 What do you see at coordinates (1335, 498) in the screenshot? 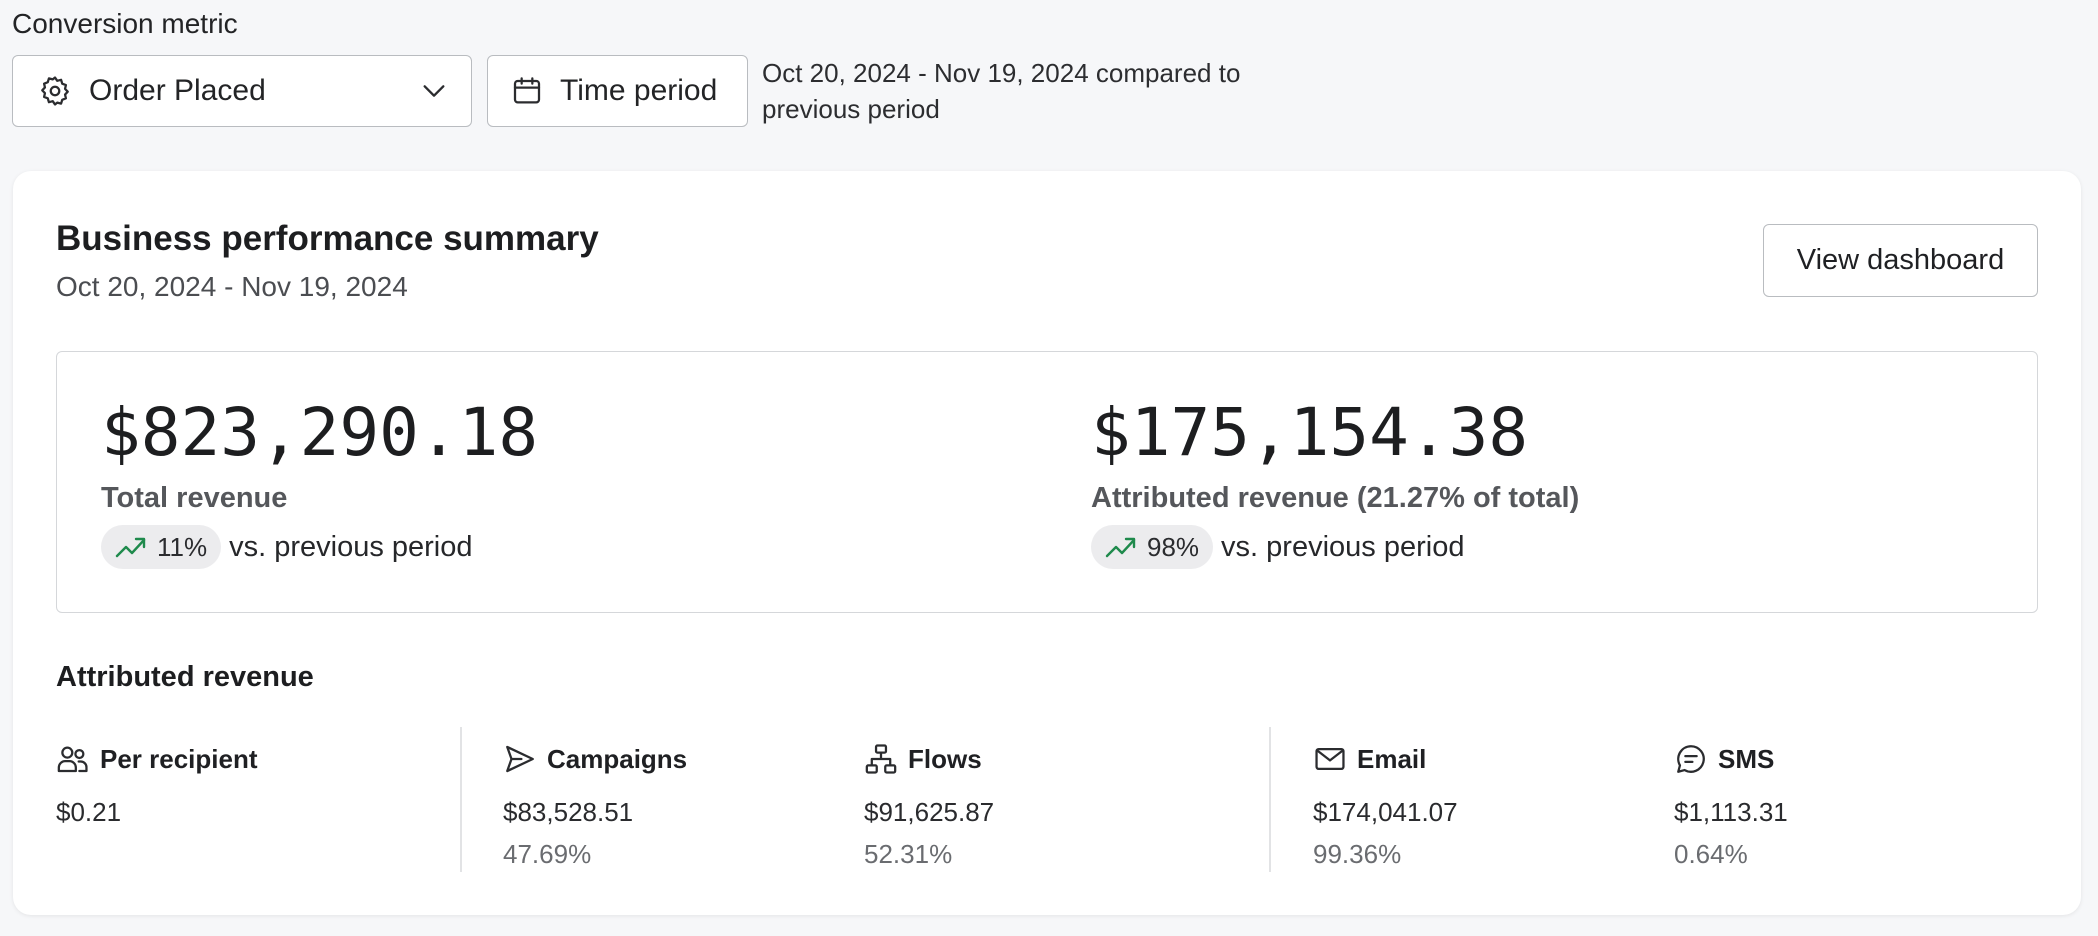
I see `attributed-revenue-label: Attributed revenue (21.27% of total)` at bounding box center [1335, 498].